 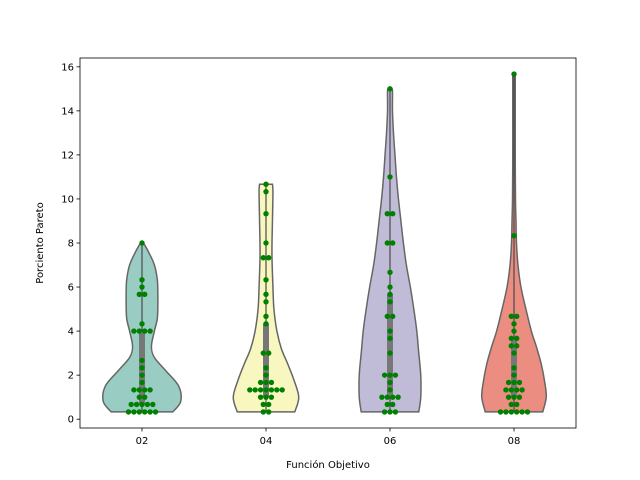 What do you see at coordinates (390, 441) in the screenshot?
I see `x-tick-label: 06` at bounding box center [390, 441].